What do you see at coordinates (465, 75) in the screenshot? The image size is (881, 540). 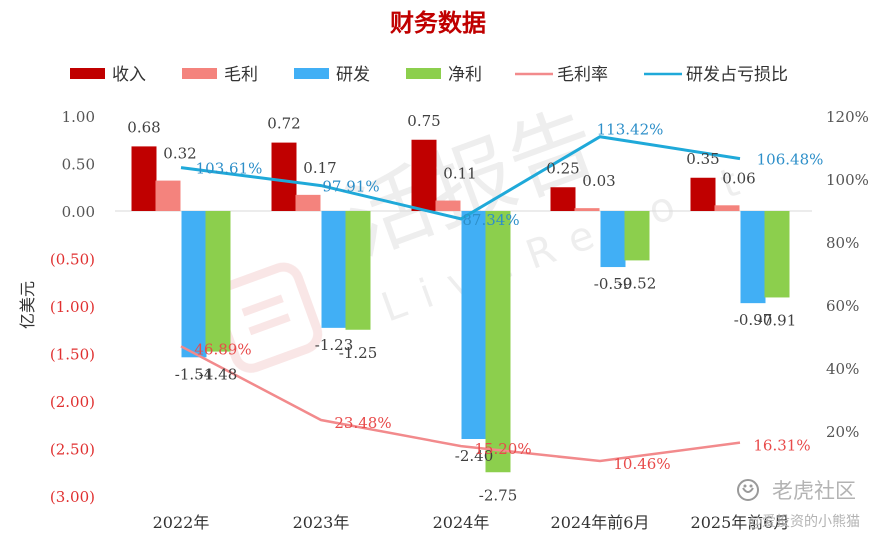 I see `legend-label: 净利` at bounding box center [465, 75].